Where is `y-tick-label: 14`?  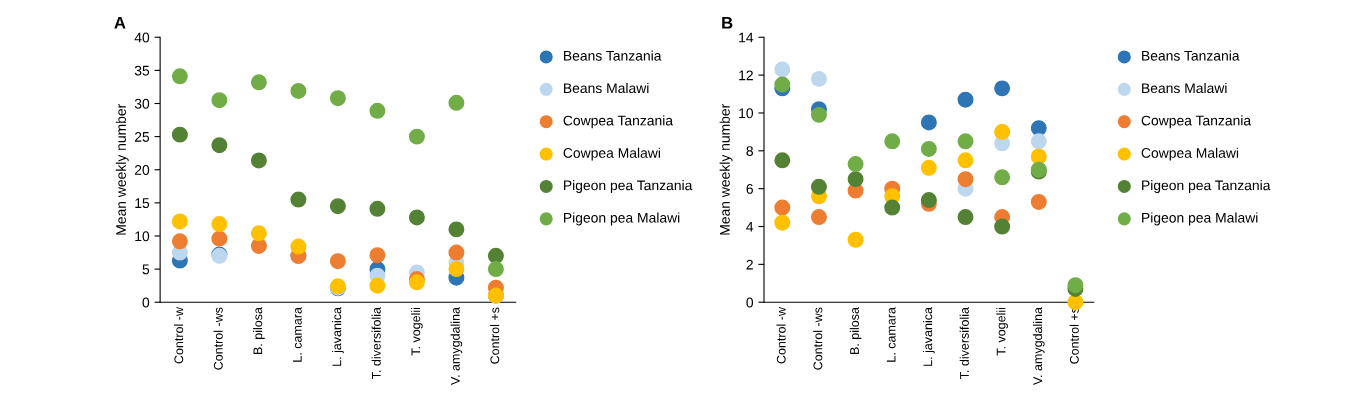 y-tick-label: 14 is located at coordinates (746, 37).